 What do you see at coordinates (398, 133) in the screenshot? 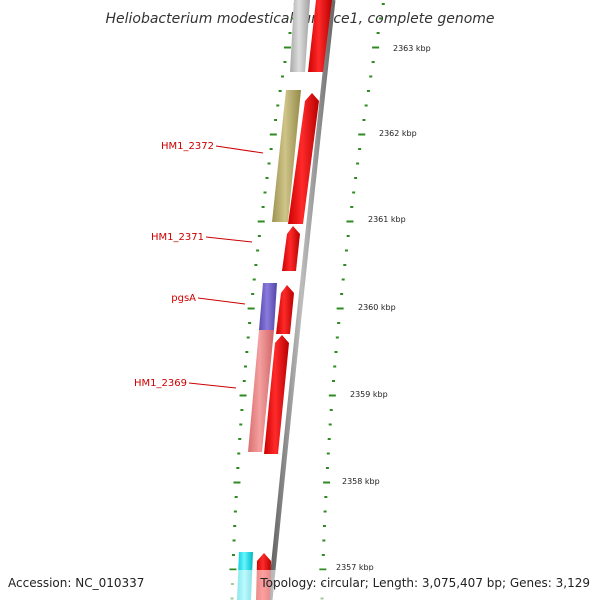
I see `scale-label-2362: 2362 kbp` at bounding box center [398, 133].